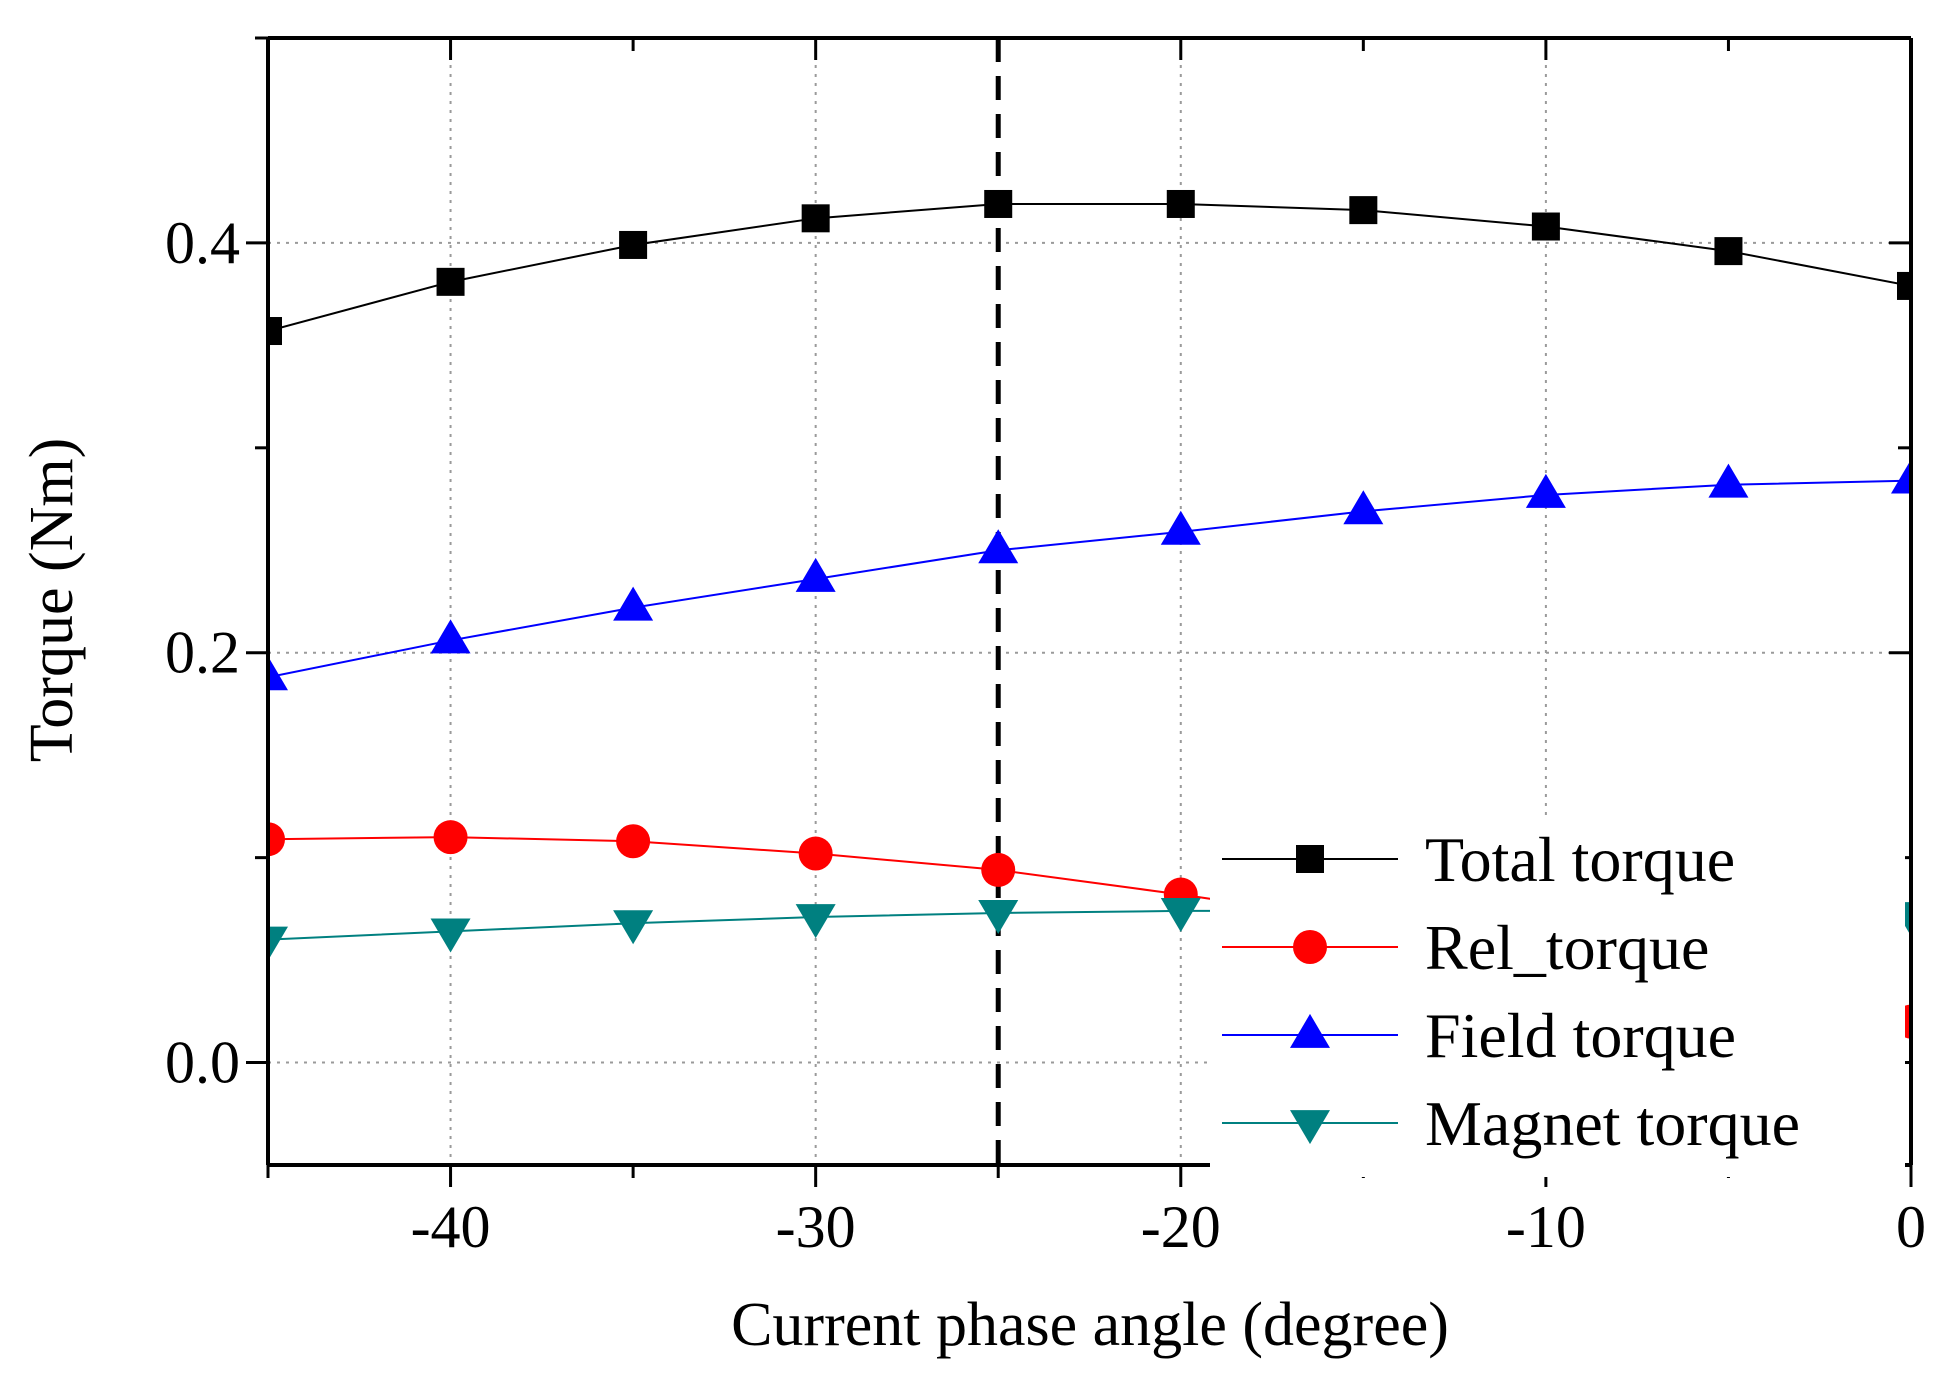  I want to click on legend-marker-rel-torque, so click(1310, 947).